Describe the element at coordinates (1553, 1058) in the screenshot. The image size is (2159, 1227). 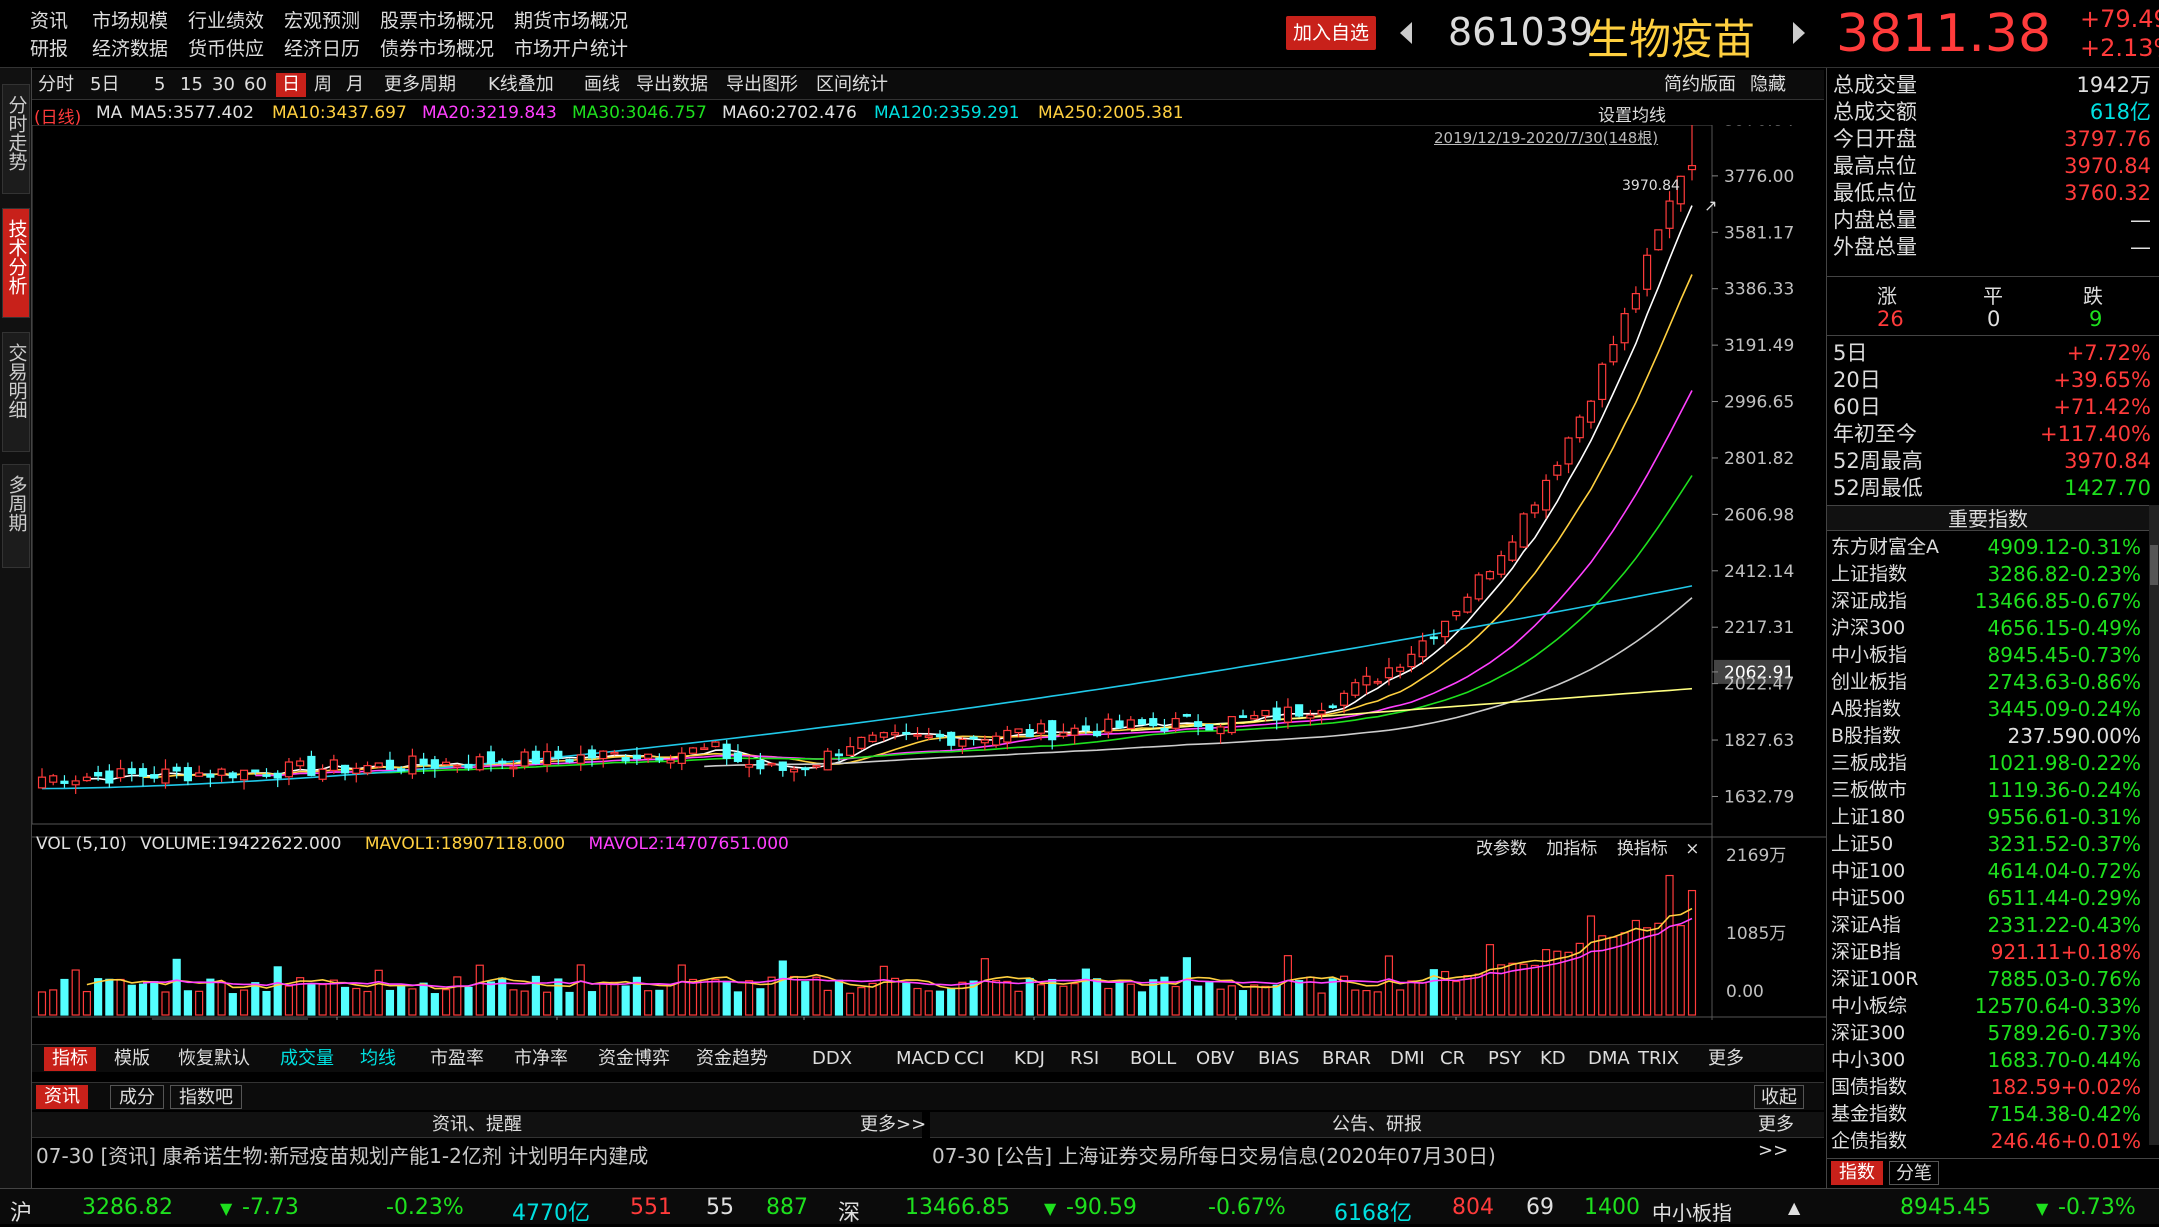
I see `indicator-tab: KD` at that location.